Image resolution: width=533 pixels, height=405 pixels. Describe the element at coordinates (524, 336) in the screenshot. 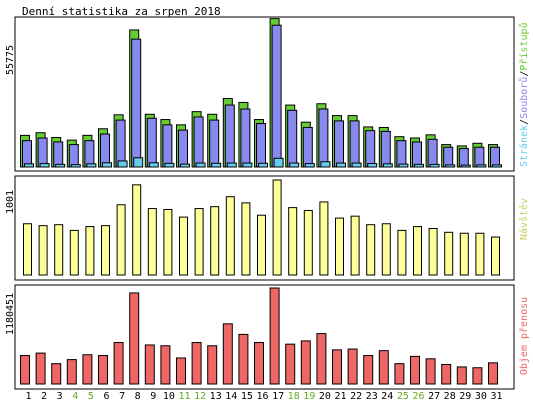

I see `legend-objem-prenosu: Objem přenosu` at that location.